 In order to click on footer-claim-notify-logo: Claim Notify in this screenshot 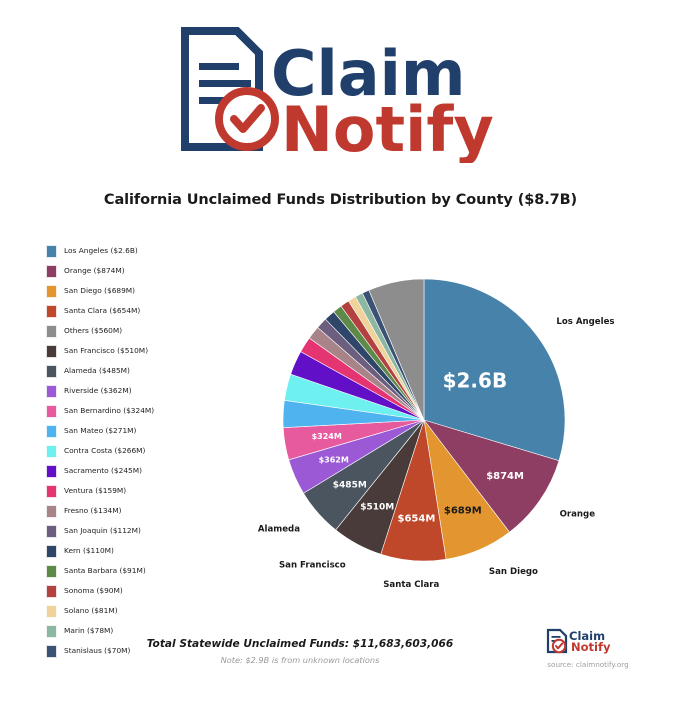, I will do `click(578, 641)`.